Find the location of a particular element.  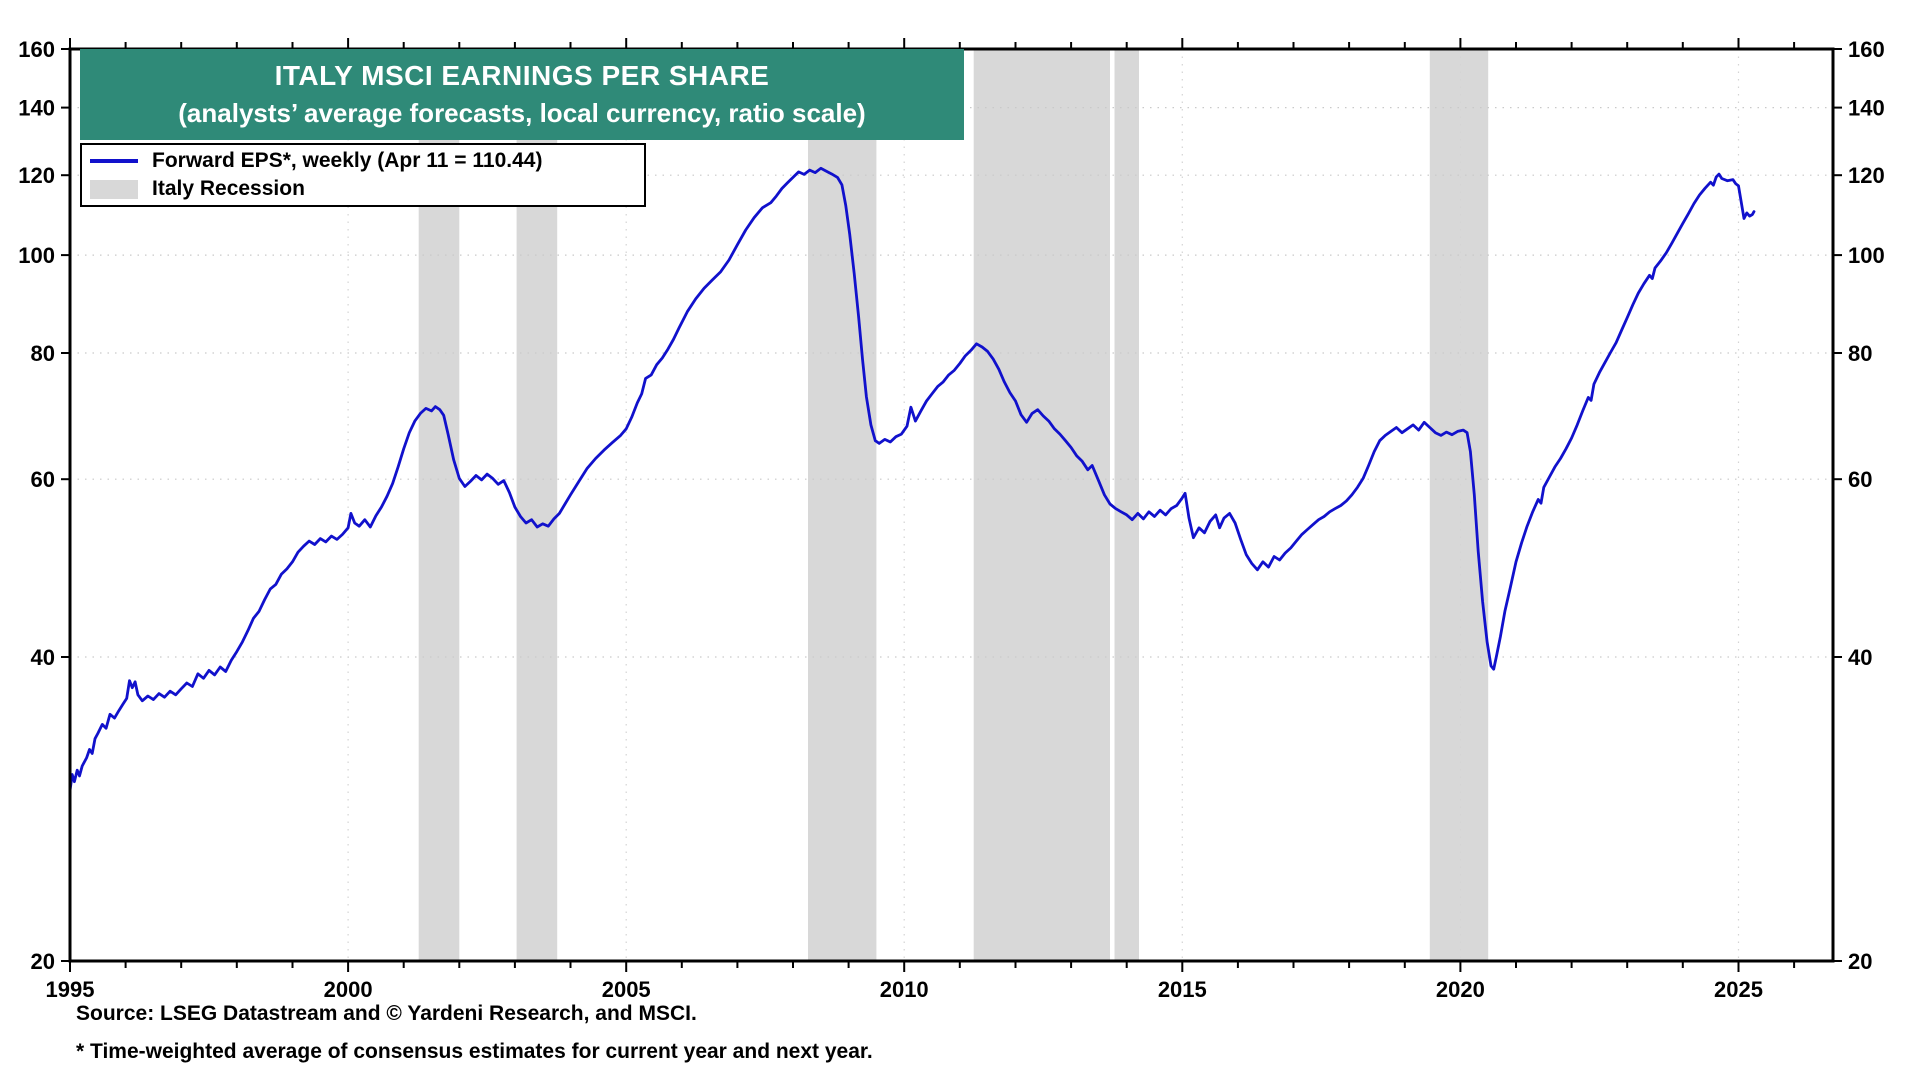

legend-item-recession: Italy Recession is located at coordinates (363, 189).